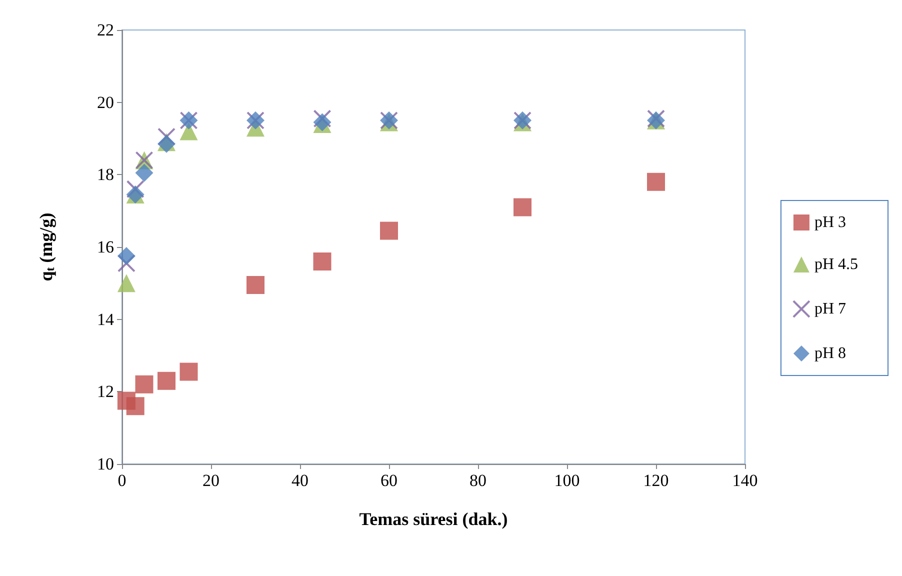  Describe the element at coordinates (105, 247) in the screenshot. I see `y-tick-label: 16` at that location.